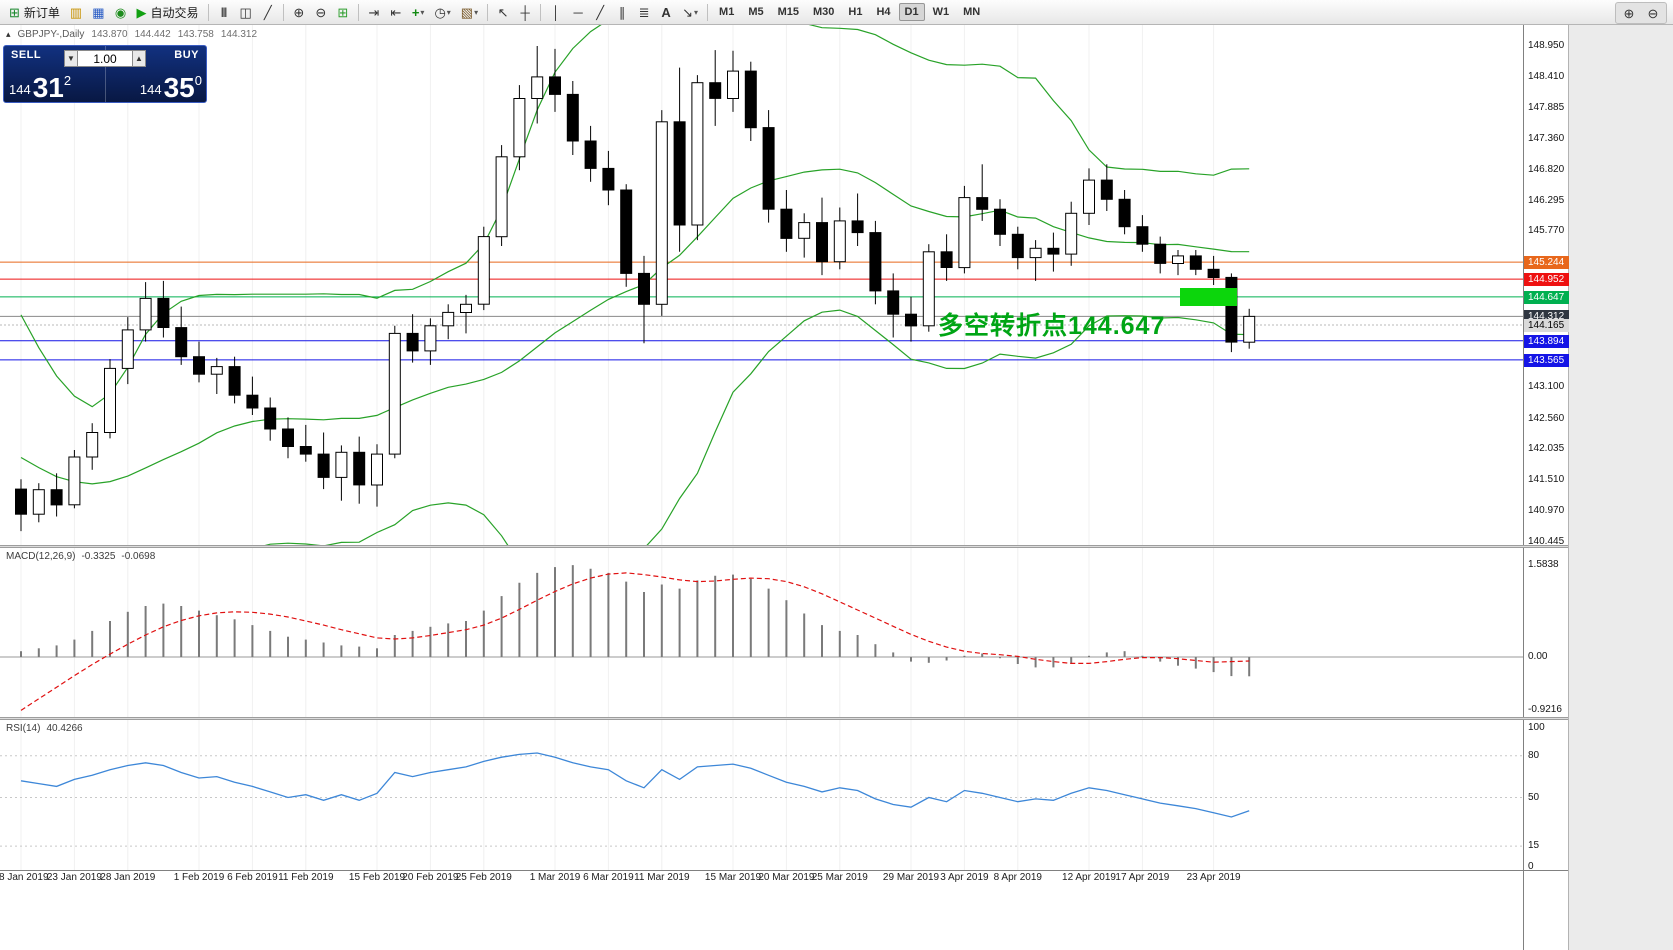  Describe the element at coordinates (1546, 200) in the screenshot. I see `price-tick: 146.295` at that location.